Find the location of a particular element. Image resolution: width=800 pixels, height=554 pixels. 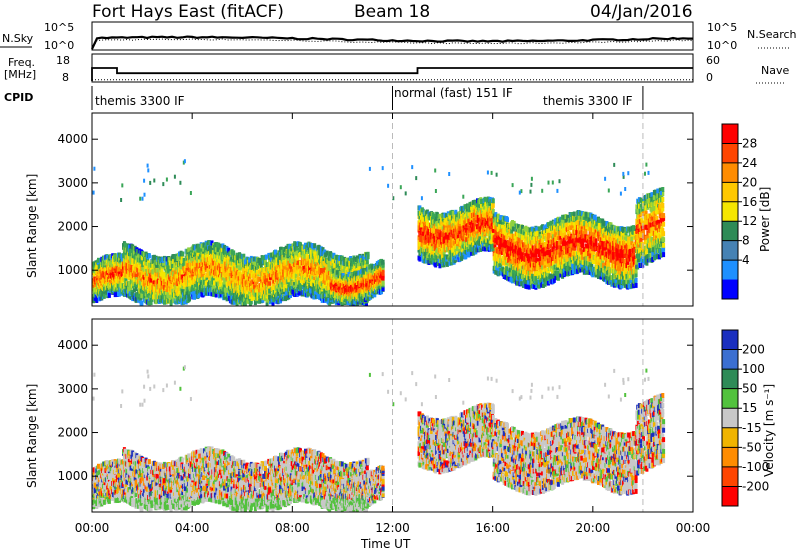

n-search-label: N.Search is located at coordinates (772, 34).